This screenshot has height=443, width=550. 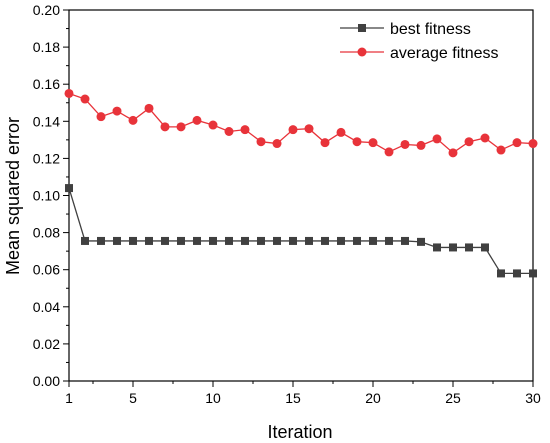 What do you see at coordinates (46, 10) in the screenshot?
I see `y-tick-label: 0.20` at bounding box center [46, 10].